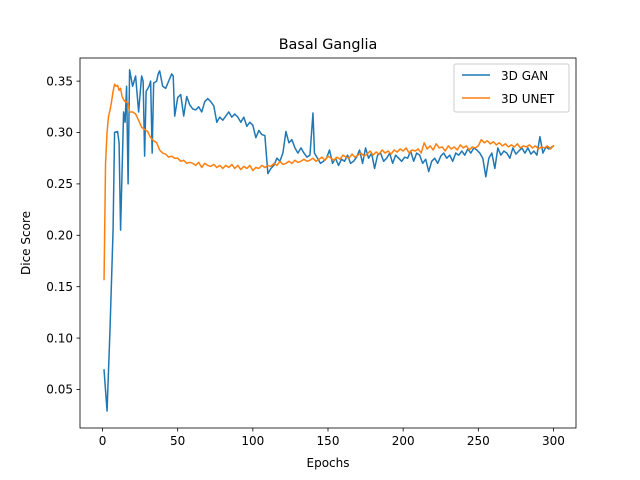 The image size is (640, 480). I want to click on legend: 3D GAN 3D UNET, so click(511, 88).